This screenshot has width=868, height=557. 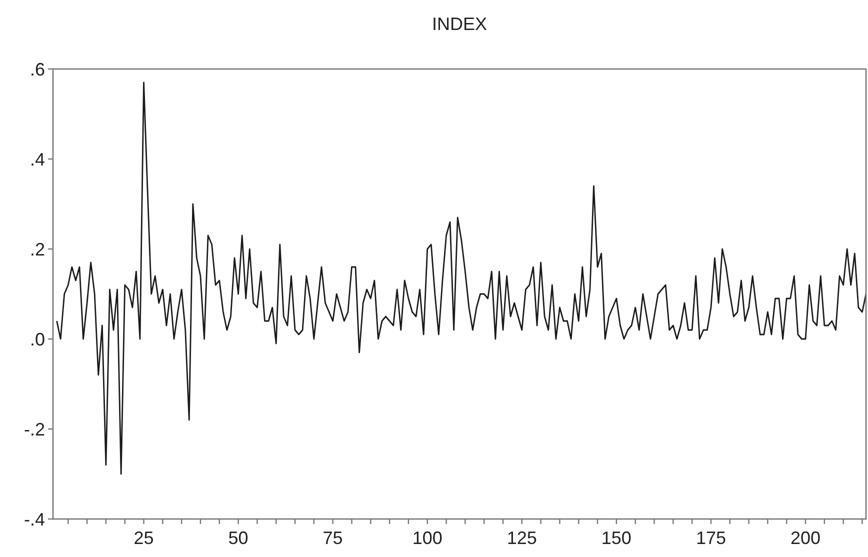 What do you see at coordinates (37, 159) in the screenshot?
I see `y-tick-label: .4` at bounding box center [37, 159].